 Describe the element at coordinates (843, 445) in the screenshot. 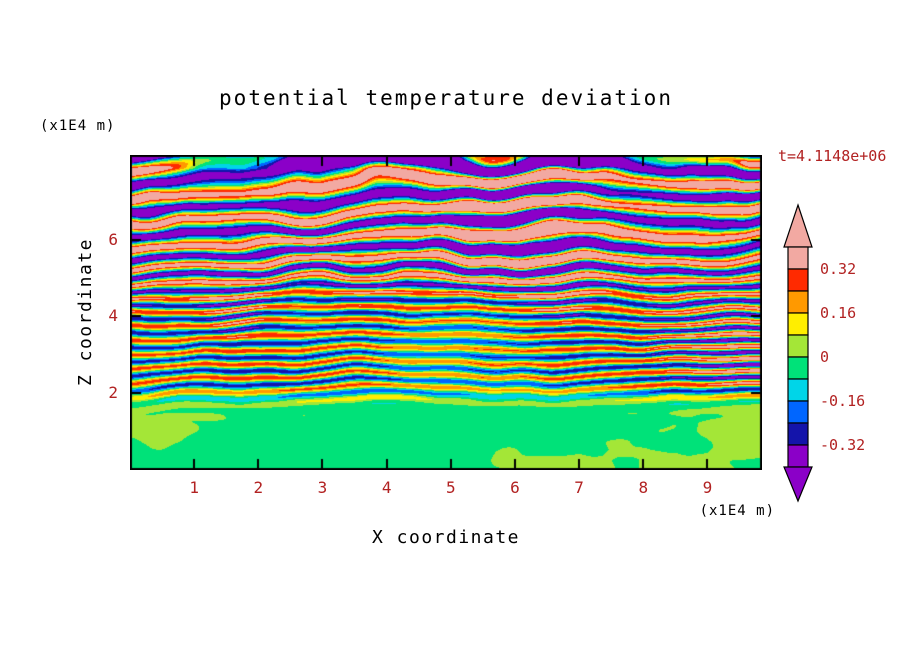

I see `colorbar-tick-label: -0.32` at that location.